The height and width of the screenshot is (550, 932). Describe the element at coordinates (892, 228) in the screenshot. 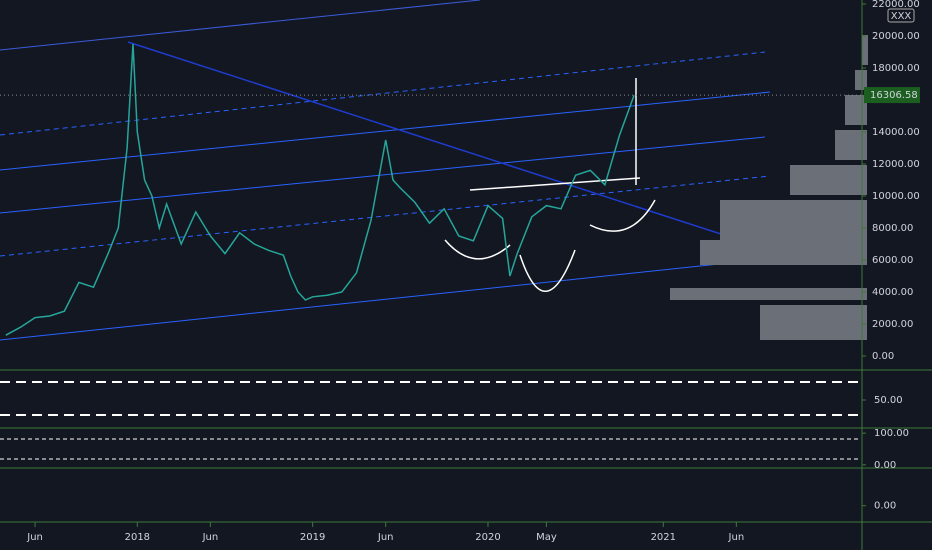

I see `y-tick-label: 8000.00` at that location.